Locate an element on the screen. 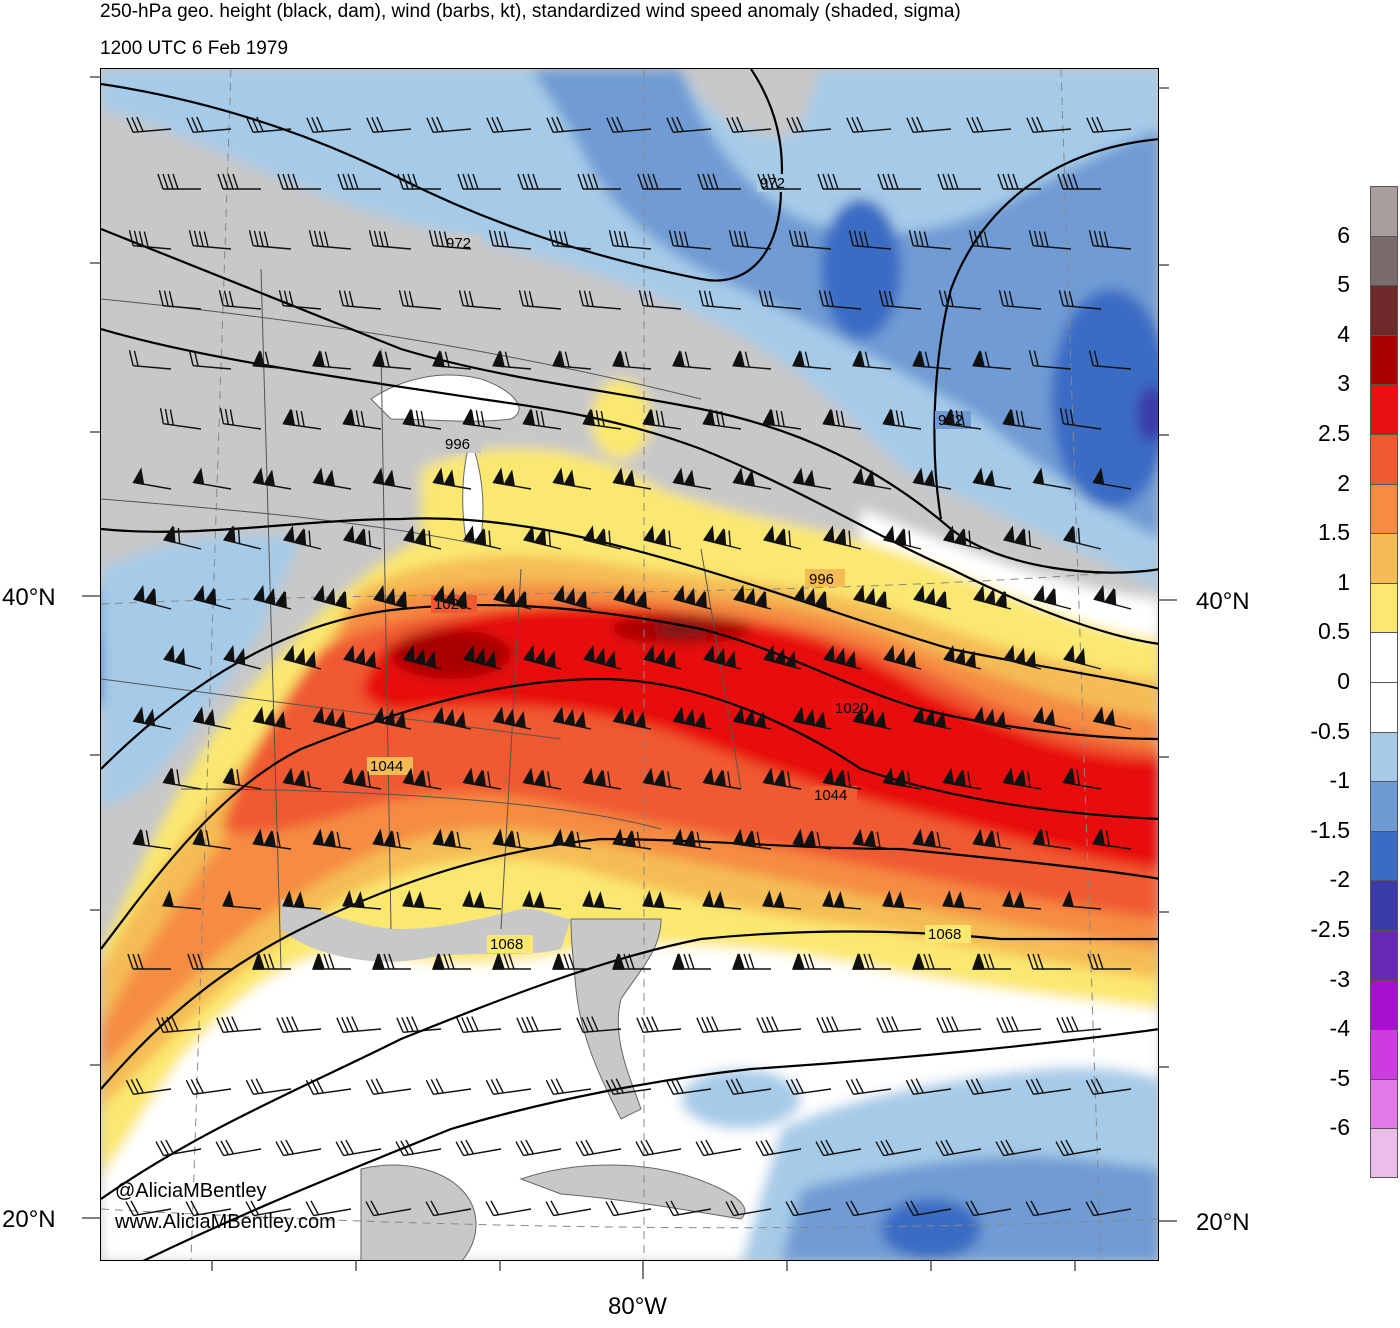 Image resolution: width=1400 pixels, height=1328 pixels. great-lakes-white is located at coordinates (445, 398).